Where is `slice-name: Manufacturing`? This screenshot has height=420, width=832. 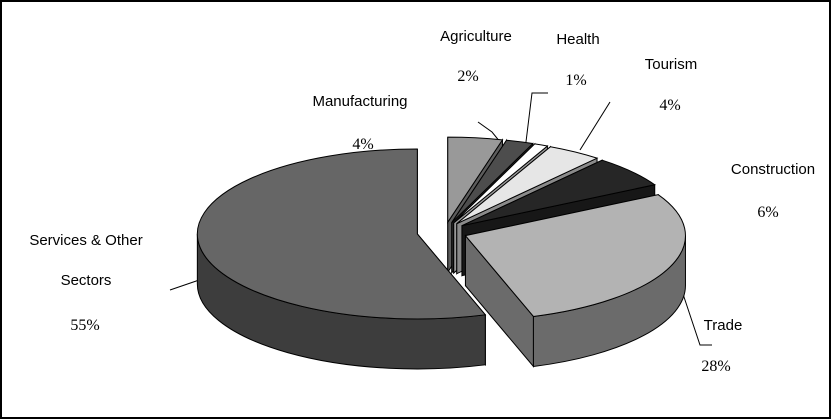
slice-name: Manufacturing is located at coordinates (360, 101).